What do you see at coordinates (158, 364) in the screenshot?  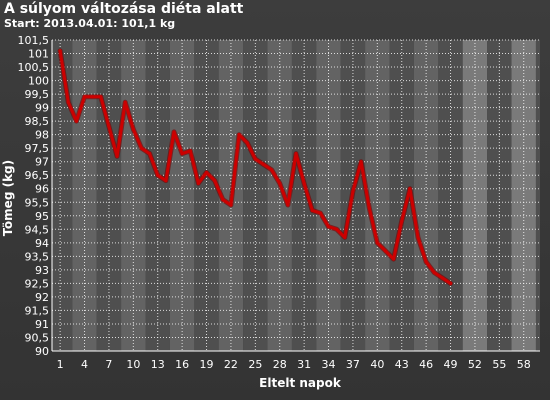 I see `x-tick-label: 13` at bounding box center [158, 364].